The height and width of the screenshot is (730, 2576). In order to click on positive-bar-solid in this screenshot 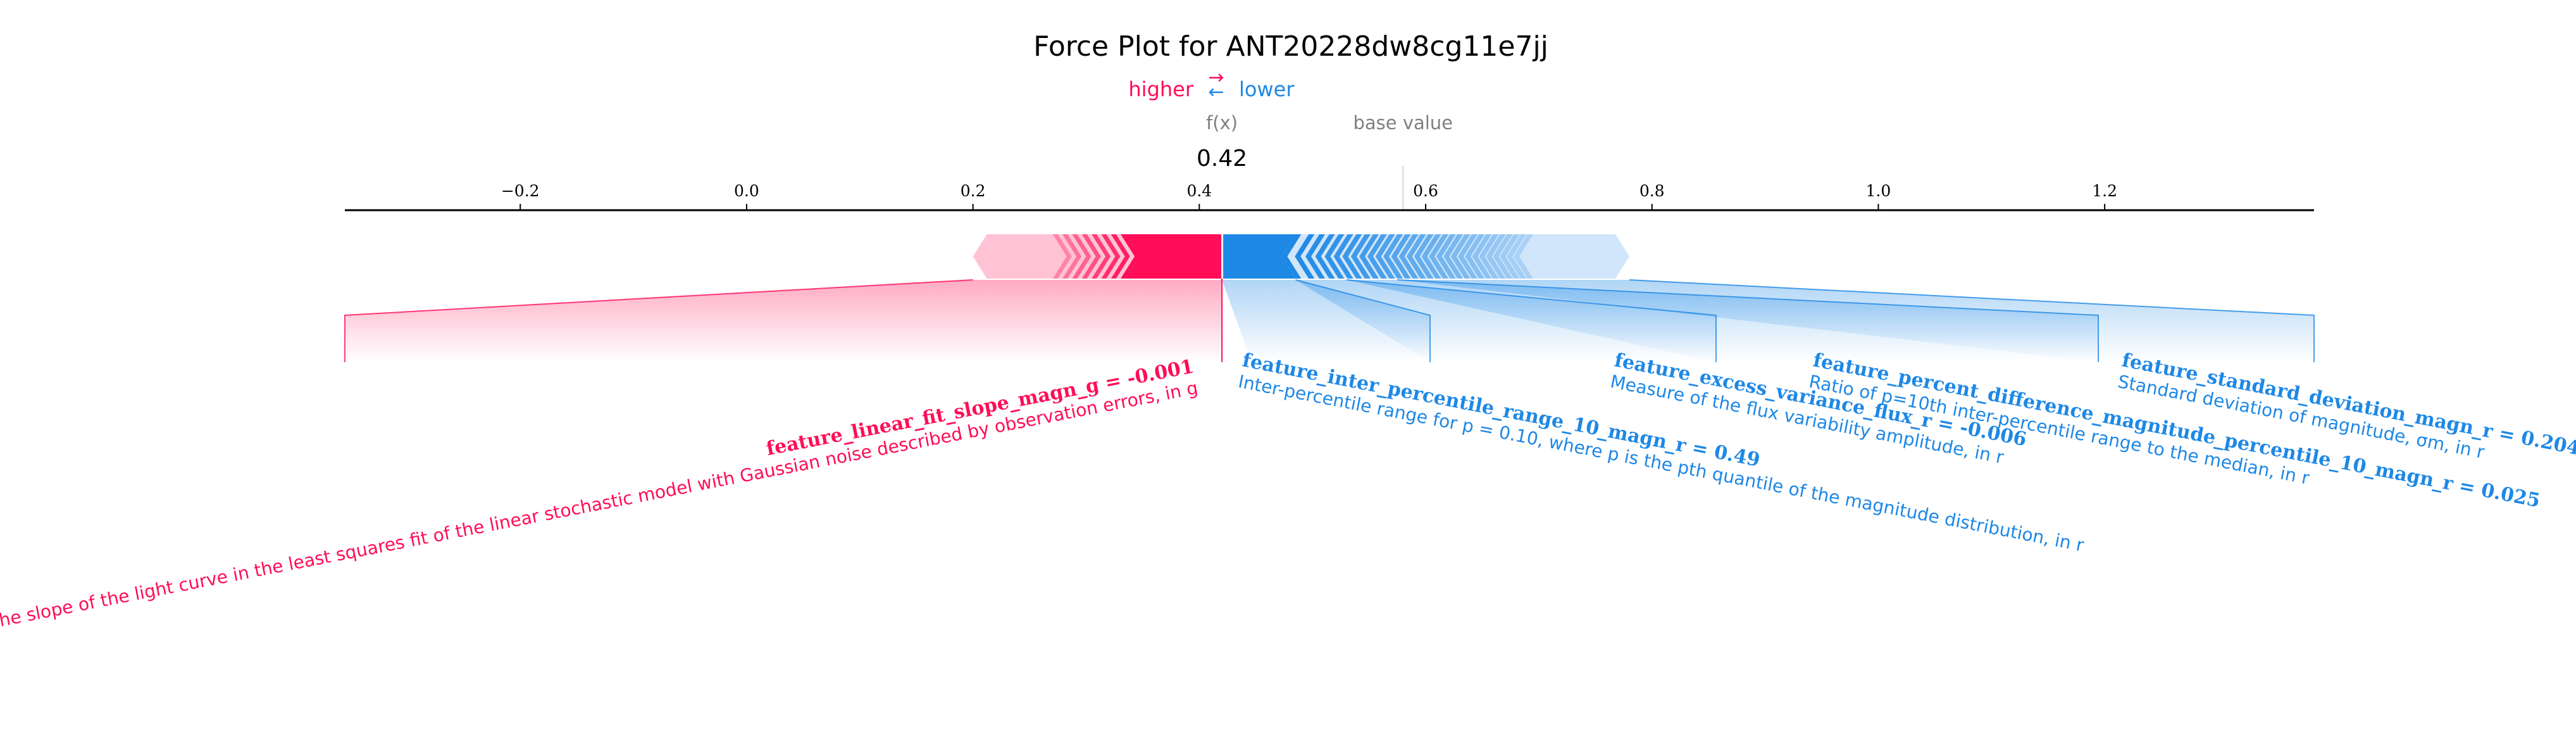, I will do `click(1174, 256)`.